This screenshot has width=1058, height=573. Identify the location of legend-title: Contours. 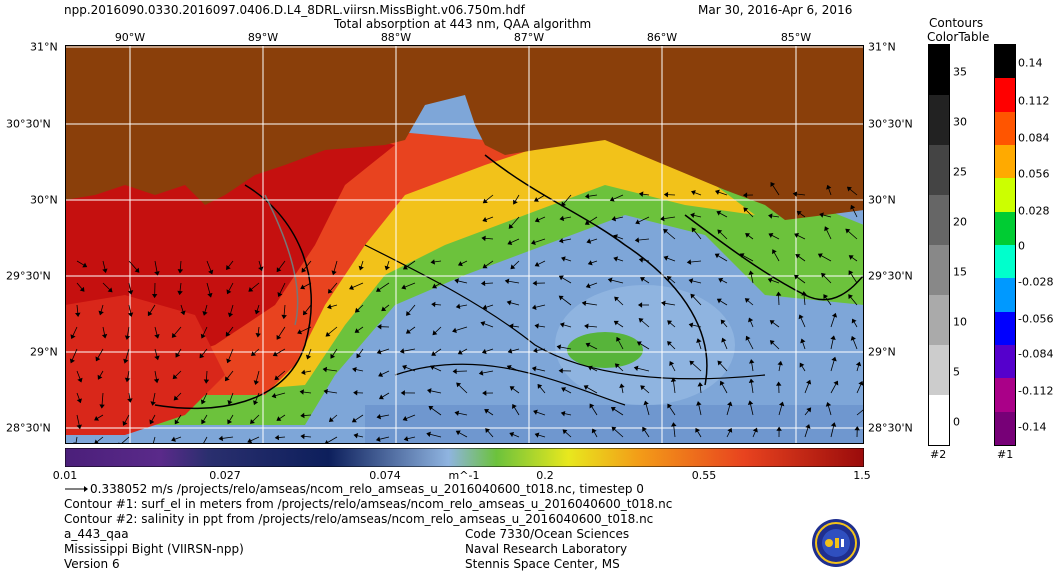
(956, 23).